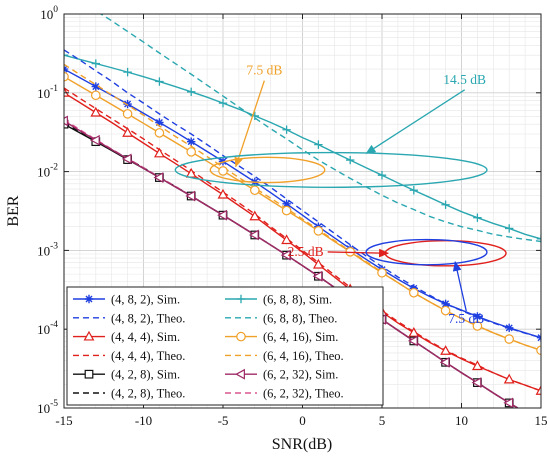 The width and height of the screenshot is (550, 465). I want to click on legend-label: (6, 8, 8), Sim., so click(297, 300).